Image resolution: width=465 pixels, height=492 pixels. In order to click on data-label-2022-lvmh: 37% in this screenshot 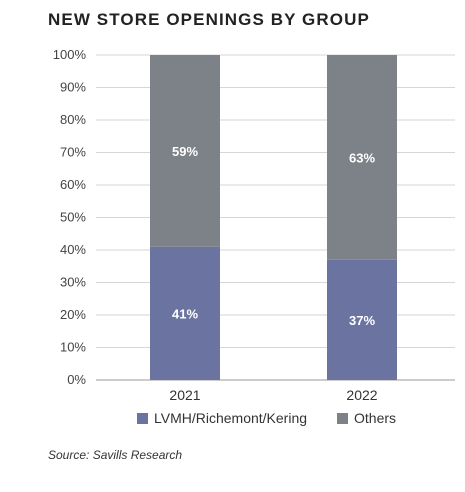, I will do `click(362, 320)`.